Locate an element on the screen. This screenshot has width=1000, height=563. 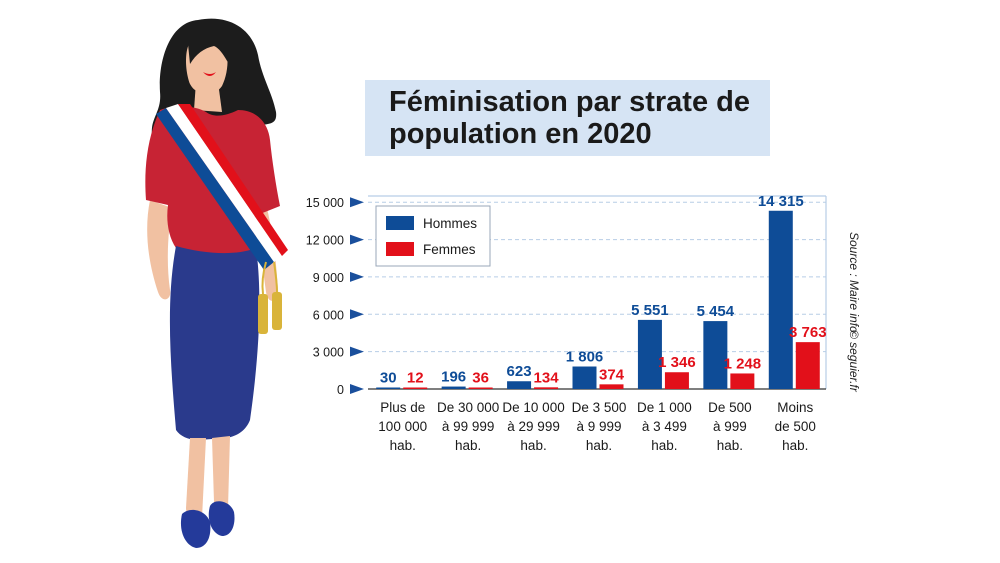
y-tick-label: 3 000 is located at coordinates (328, 353).